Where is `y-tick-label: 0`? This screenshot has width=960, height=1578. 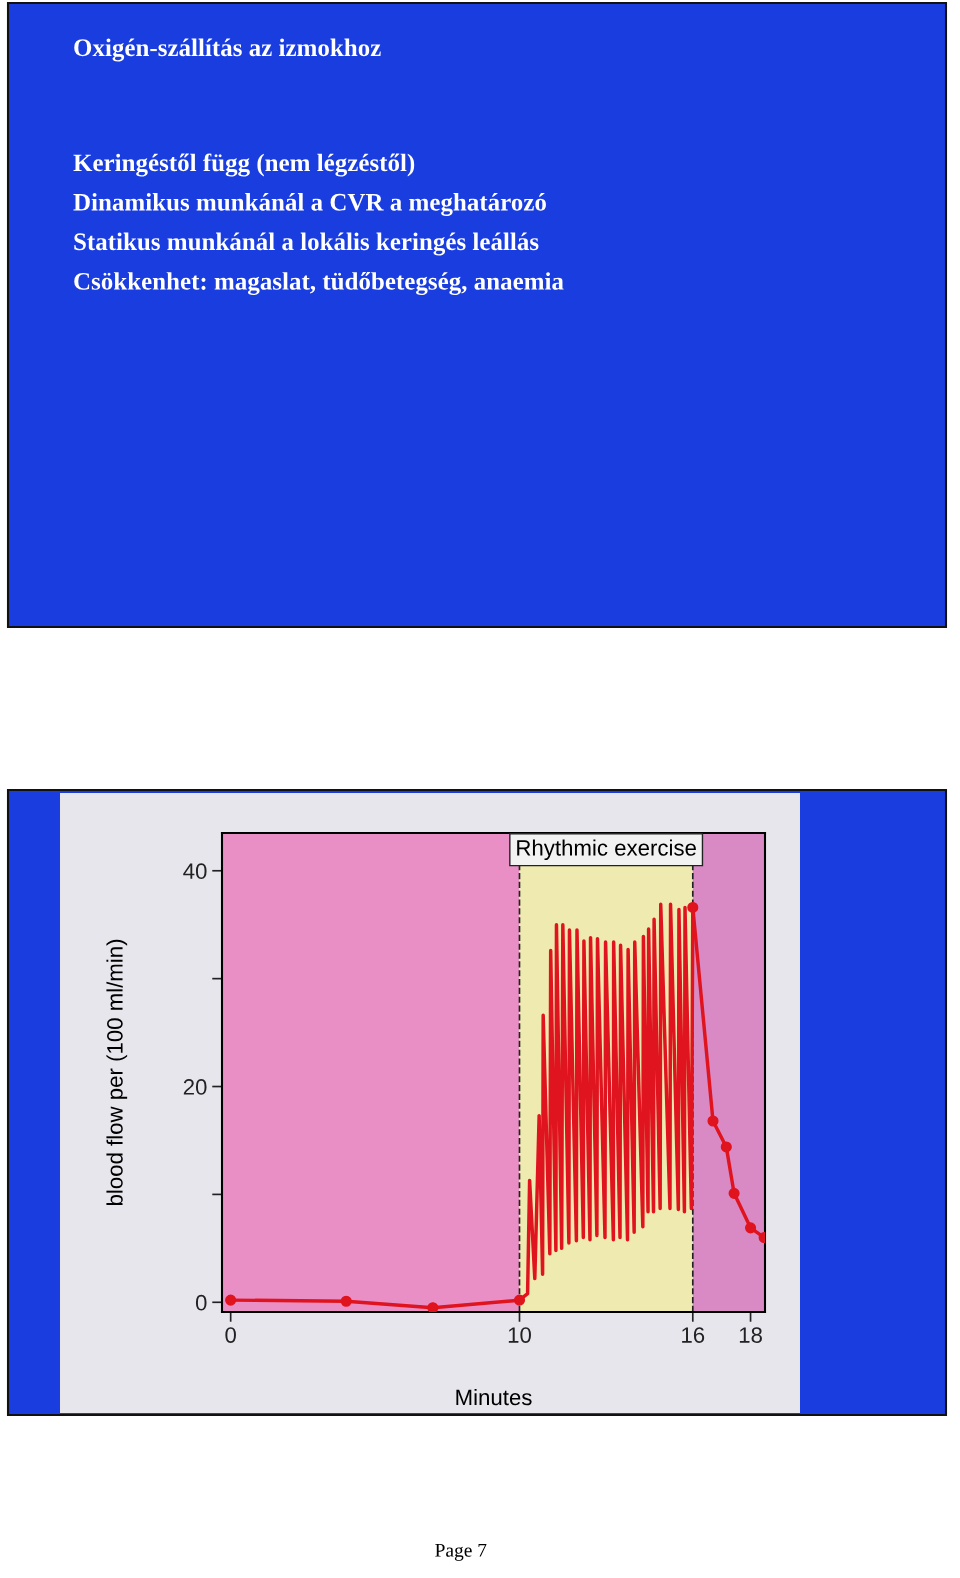
y-tick-label: 0 is located at coordinates (201, 1302).